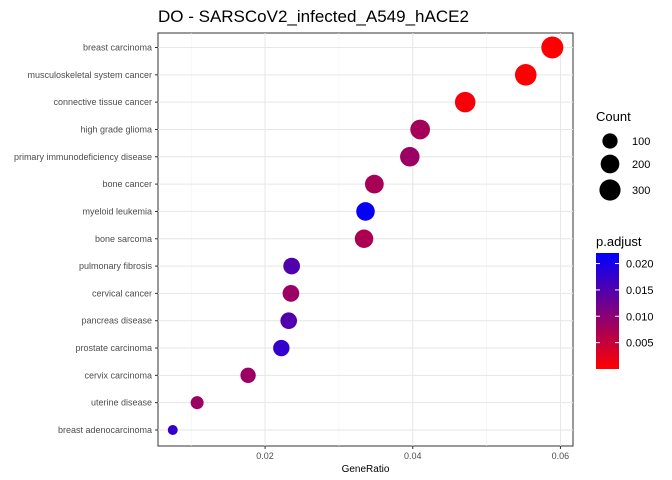 This screenshot has width=672, height=480. Describe the element at coordinates (623, 155) in the screenshot. I see `size-legend: Count 100 200 300` at that location.